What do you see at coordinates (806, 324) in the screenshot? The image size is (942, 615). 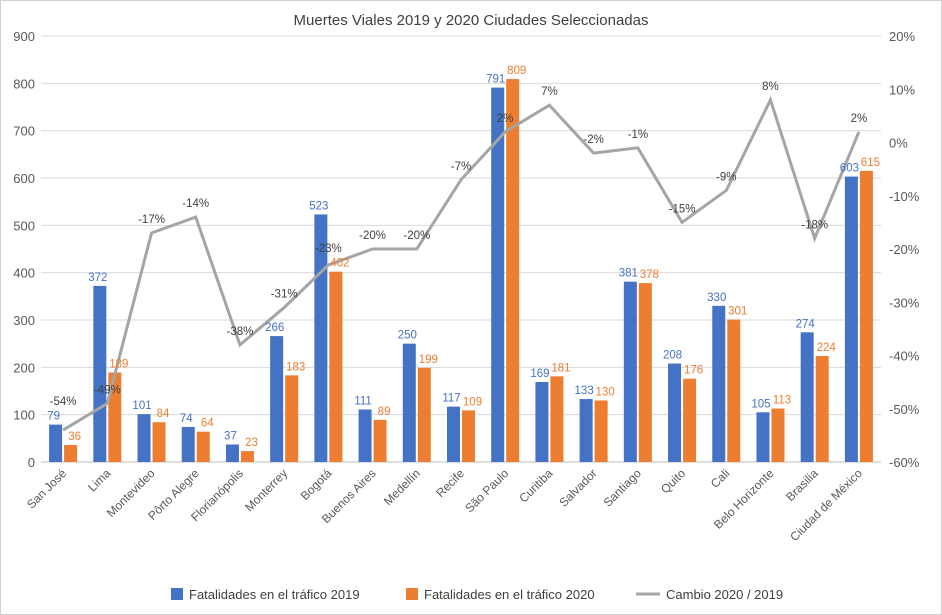 I see `data-label-2019: 274` at bounding box center [806, 324].